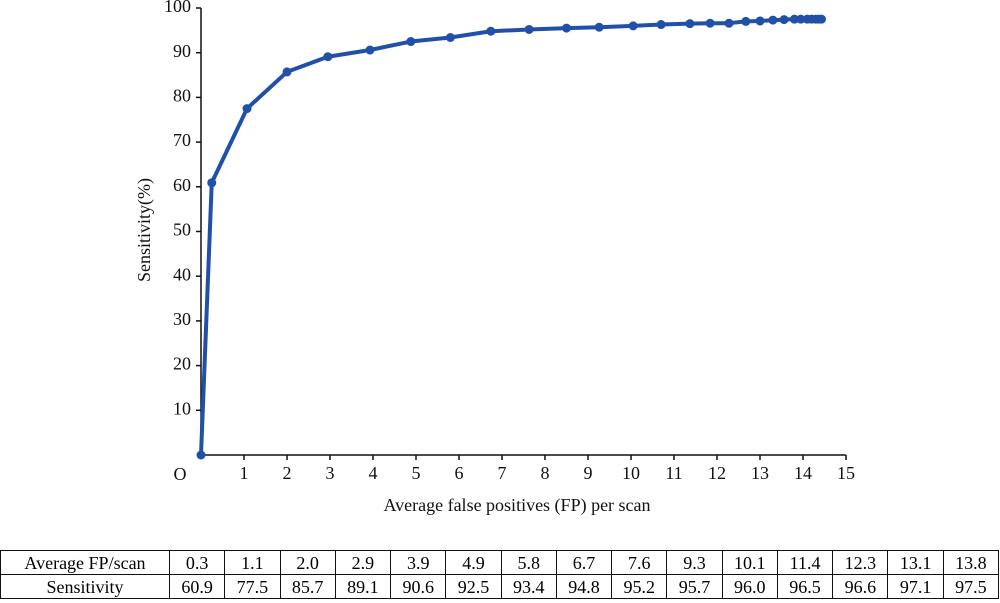 This screenshot has width=1000, height=603. I want to click on table-cell: 2.9, so click(363, 562).